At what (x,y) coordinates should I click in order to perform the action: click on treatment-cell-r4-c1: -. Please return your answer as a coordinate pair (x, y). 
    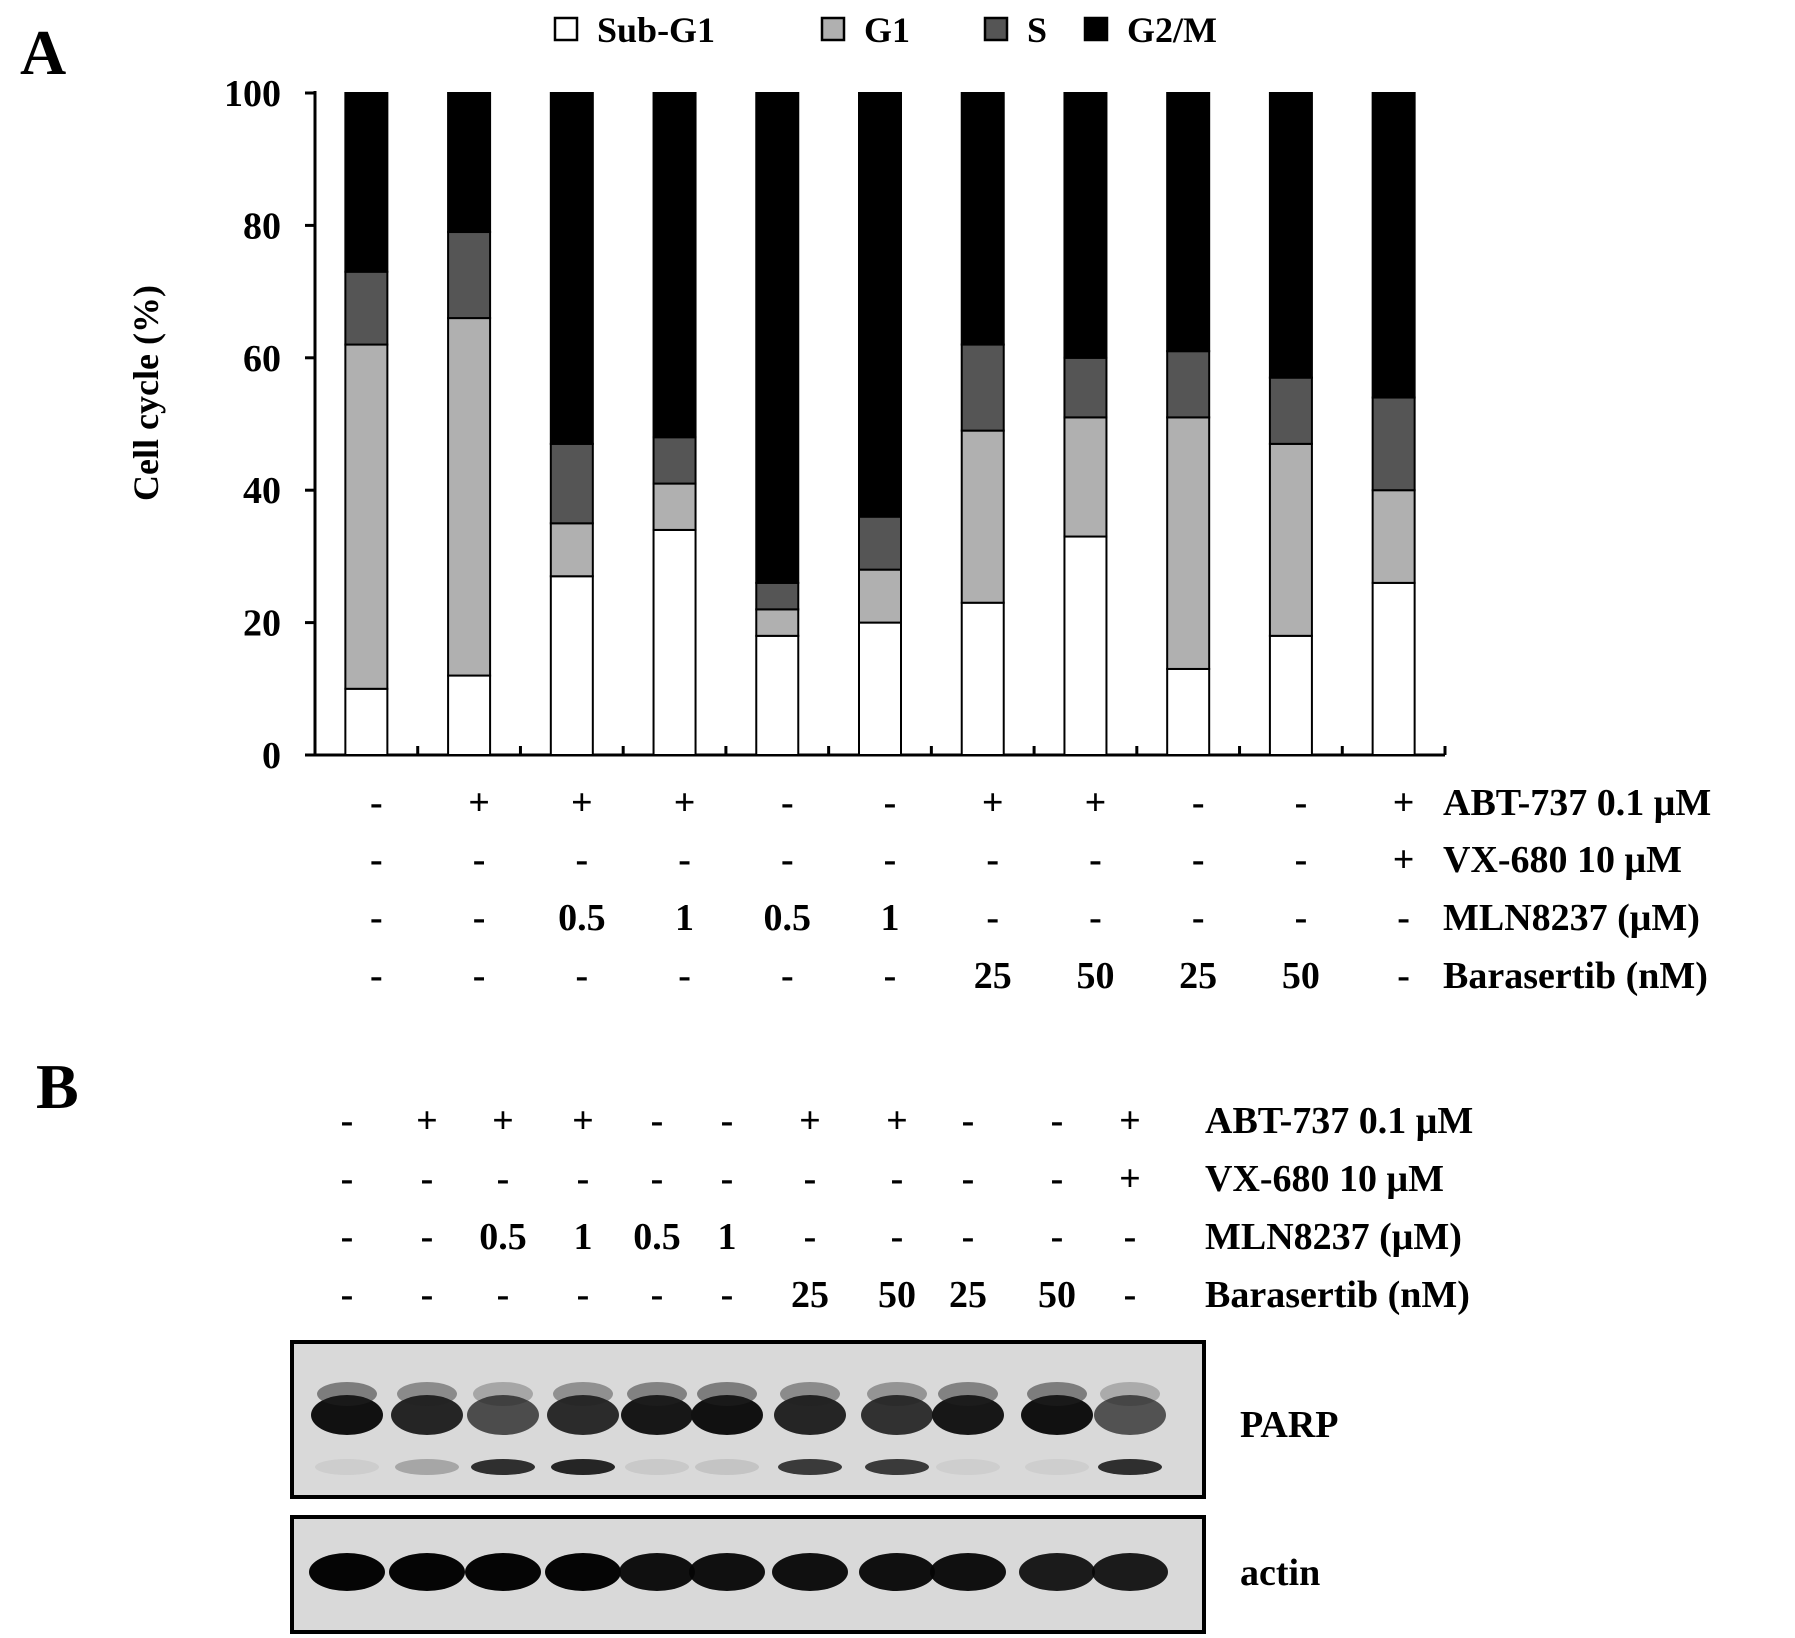
    Looking at the image, I should click on (347, 1295).